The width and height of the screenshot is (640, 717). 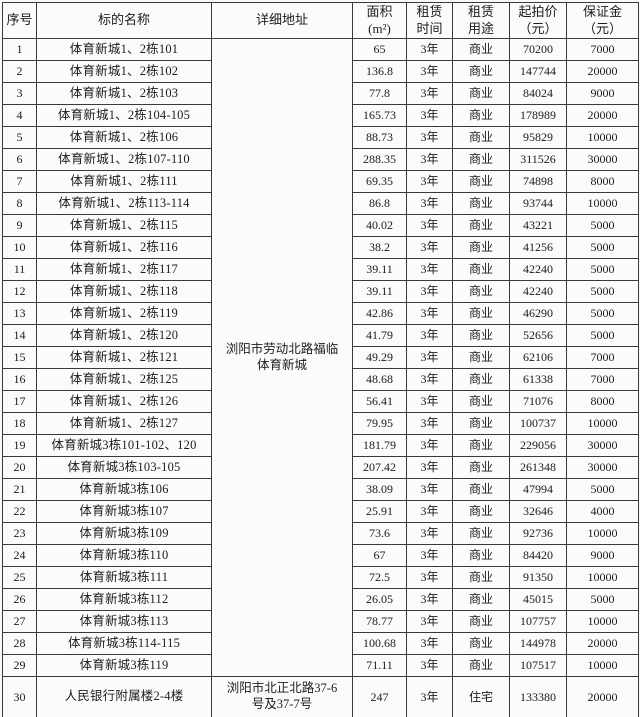 I want to click on index-cell: 1, so click(x=19, y=49).